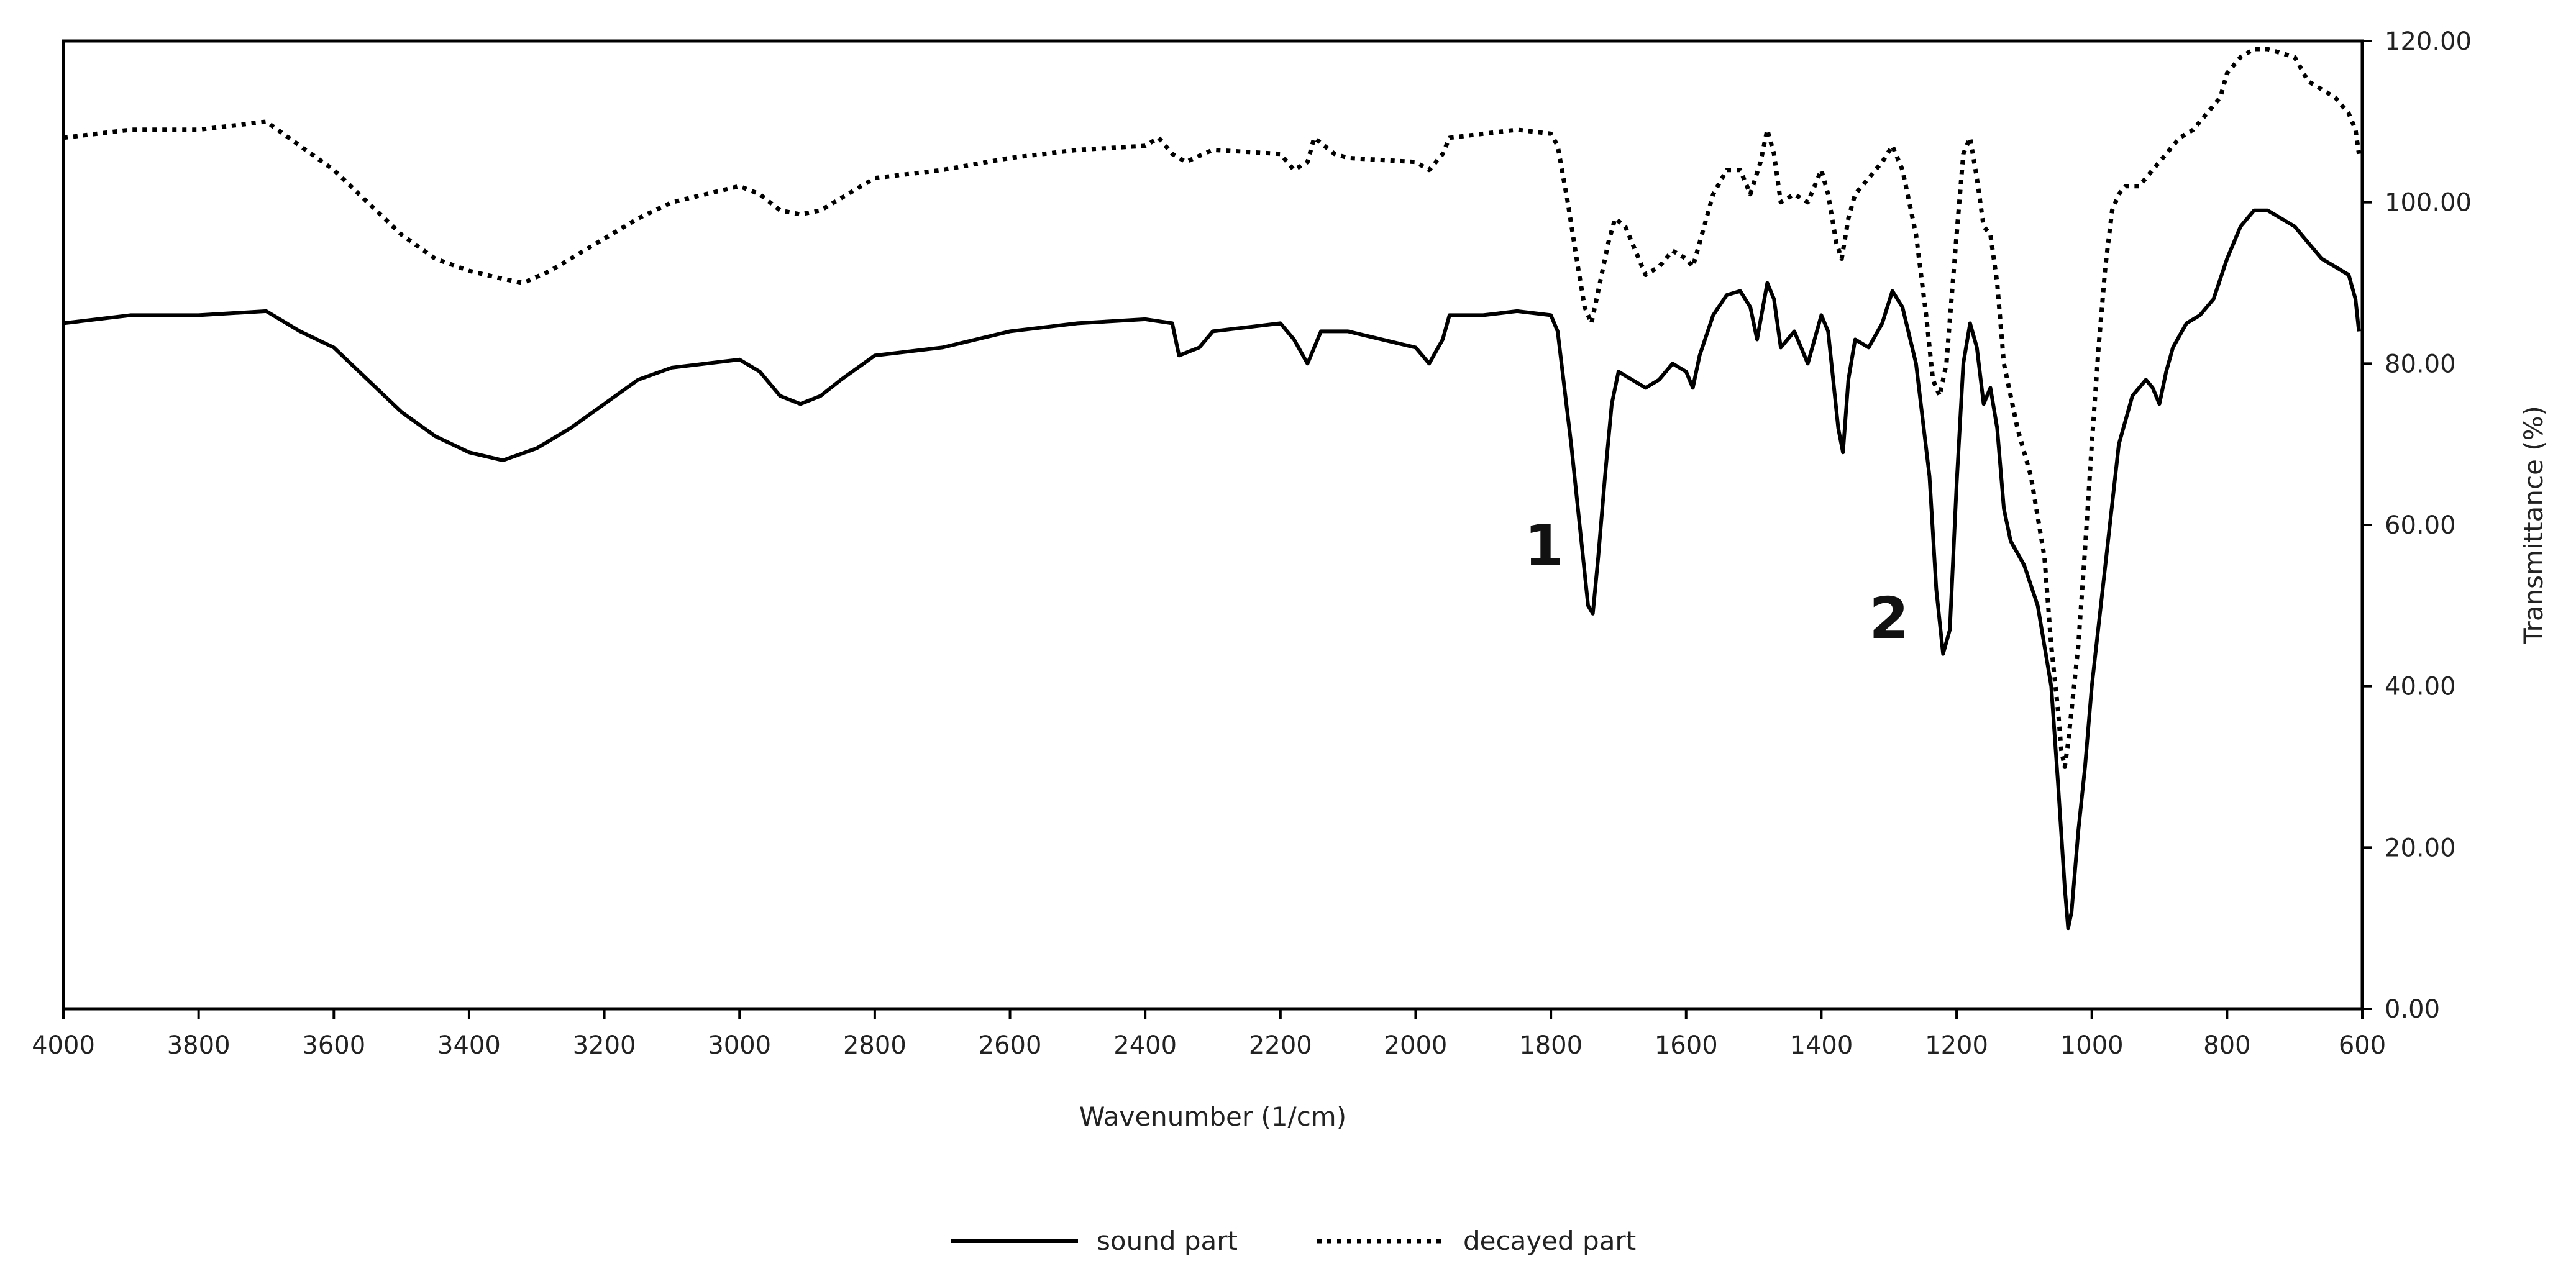 The height and width of the screenshot is (1284, 2576). I want to click on x-tick-label: 1400, so click(1821, 1046).